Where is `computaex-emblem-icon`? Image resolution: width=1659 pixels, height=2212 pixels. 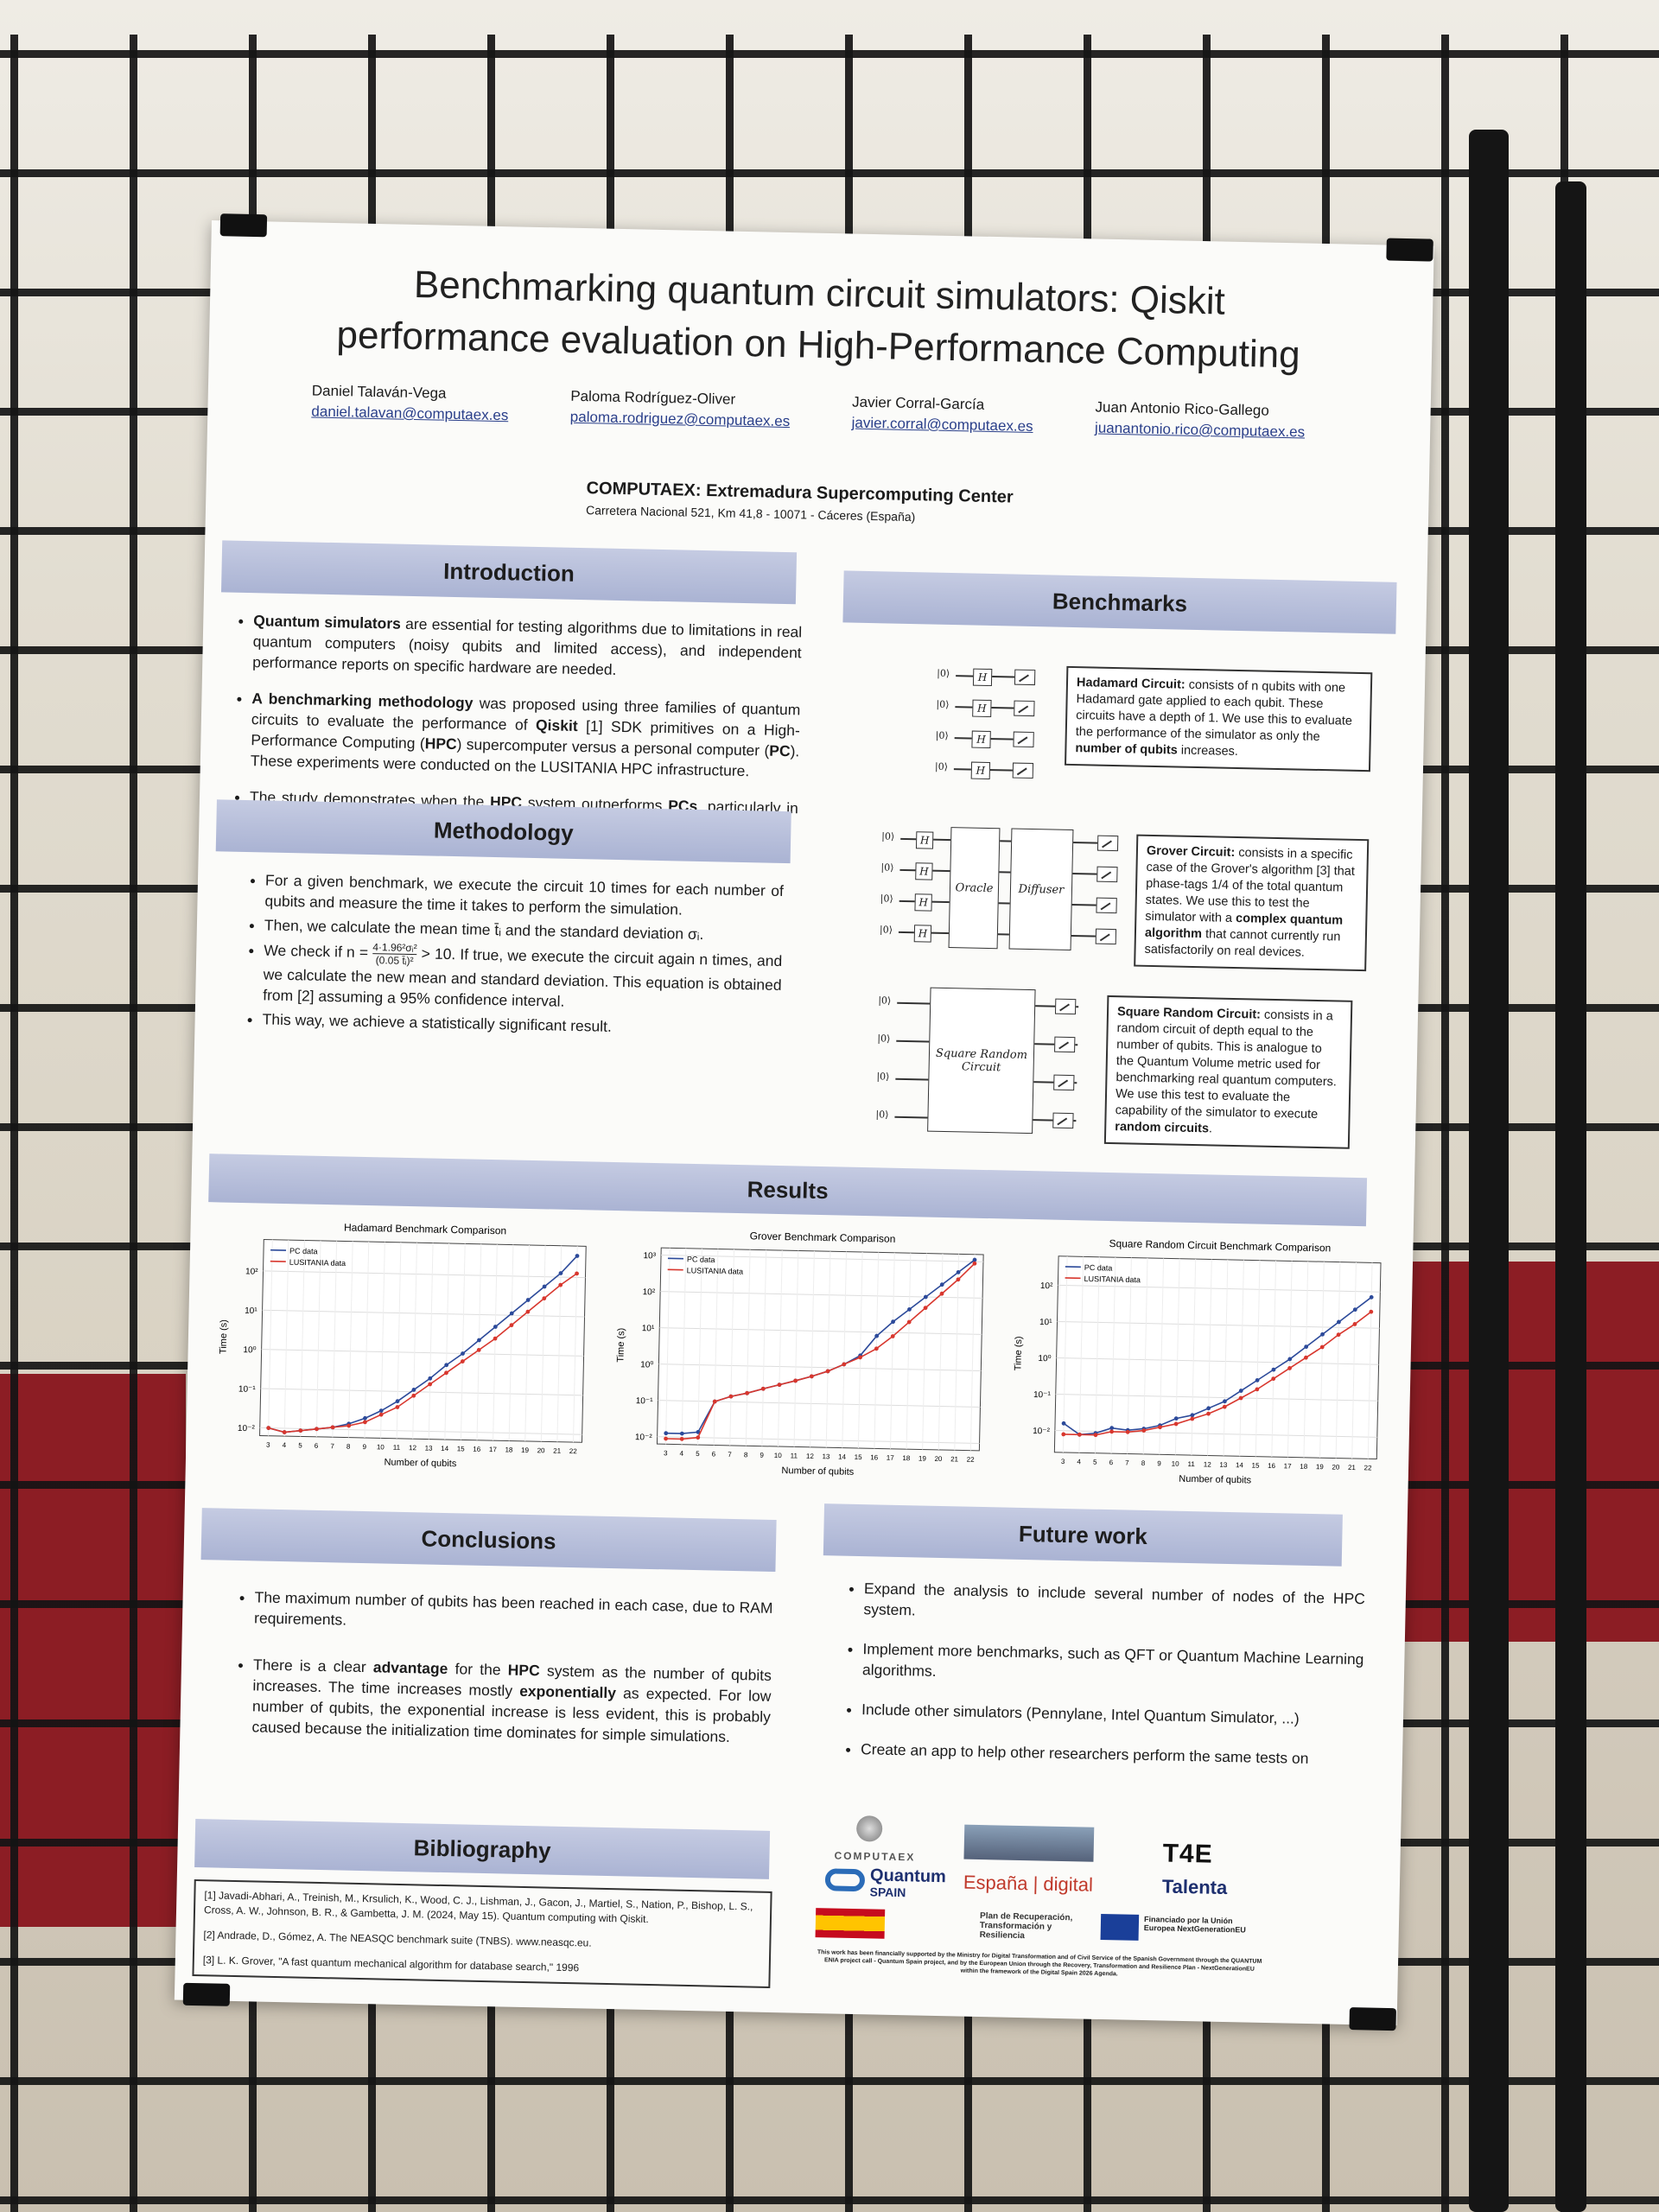
computaex-emblem-icon is located at coordinates (869, 1828).